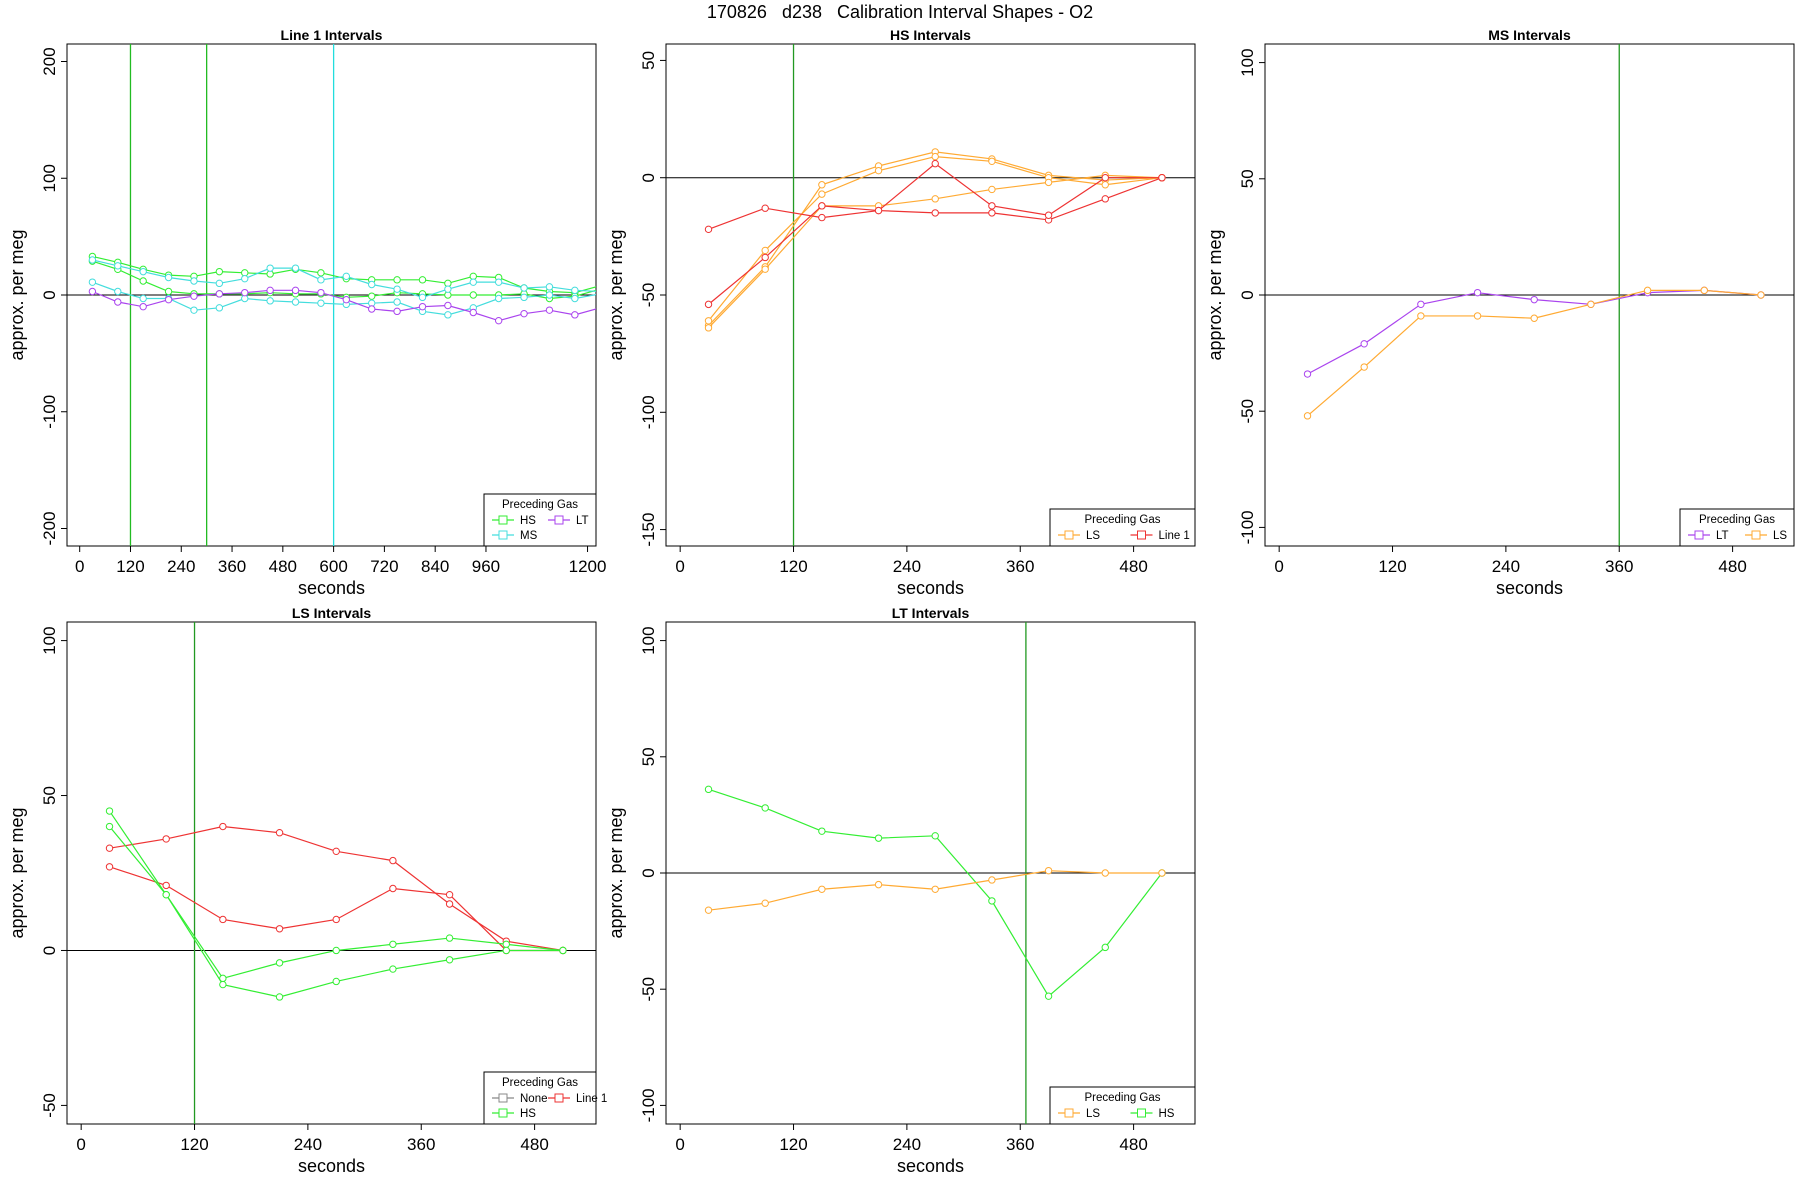 The width and height of the screenshot is (1800, 1200). What do you see at coordinates (1780, 536) in the screenshot?
I see `legend-label: LS` at bounding box center [1780, 536].